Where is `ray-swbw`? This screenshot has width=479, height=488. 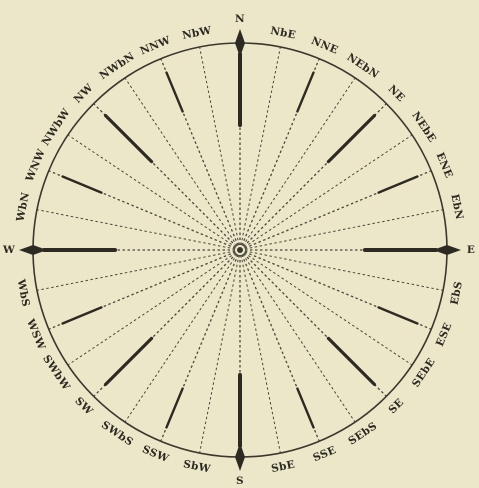
ray-swbw is located at coordinates (154, 307).